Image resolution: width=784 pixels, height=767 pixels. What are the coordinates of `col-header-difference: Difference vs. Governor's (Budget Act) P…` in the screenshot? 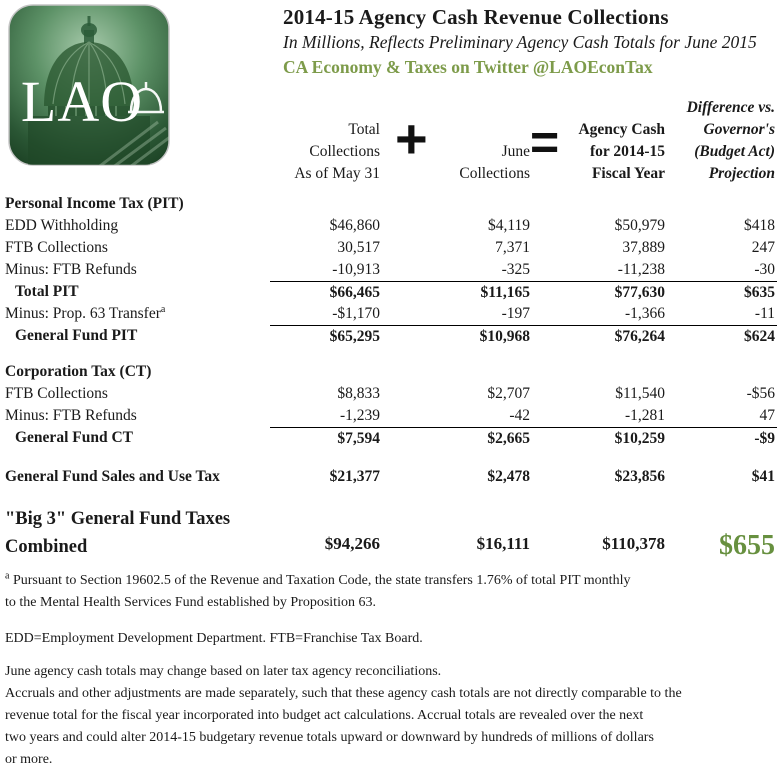 It's located at (730, 140).